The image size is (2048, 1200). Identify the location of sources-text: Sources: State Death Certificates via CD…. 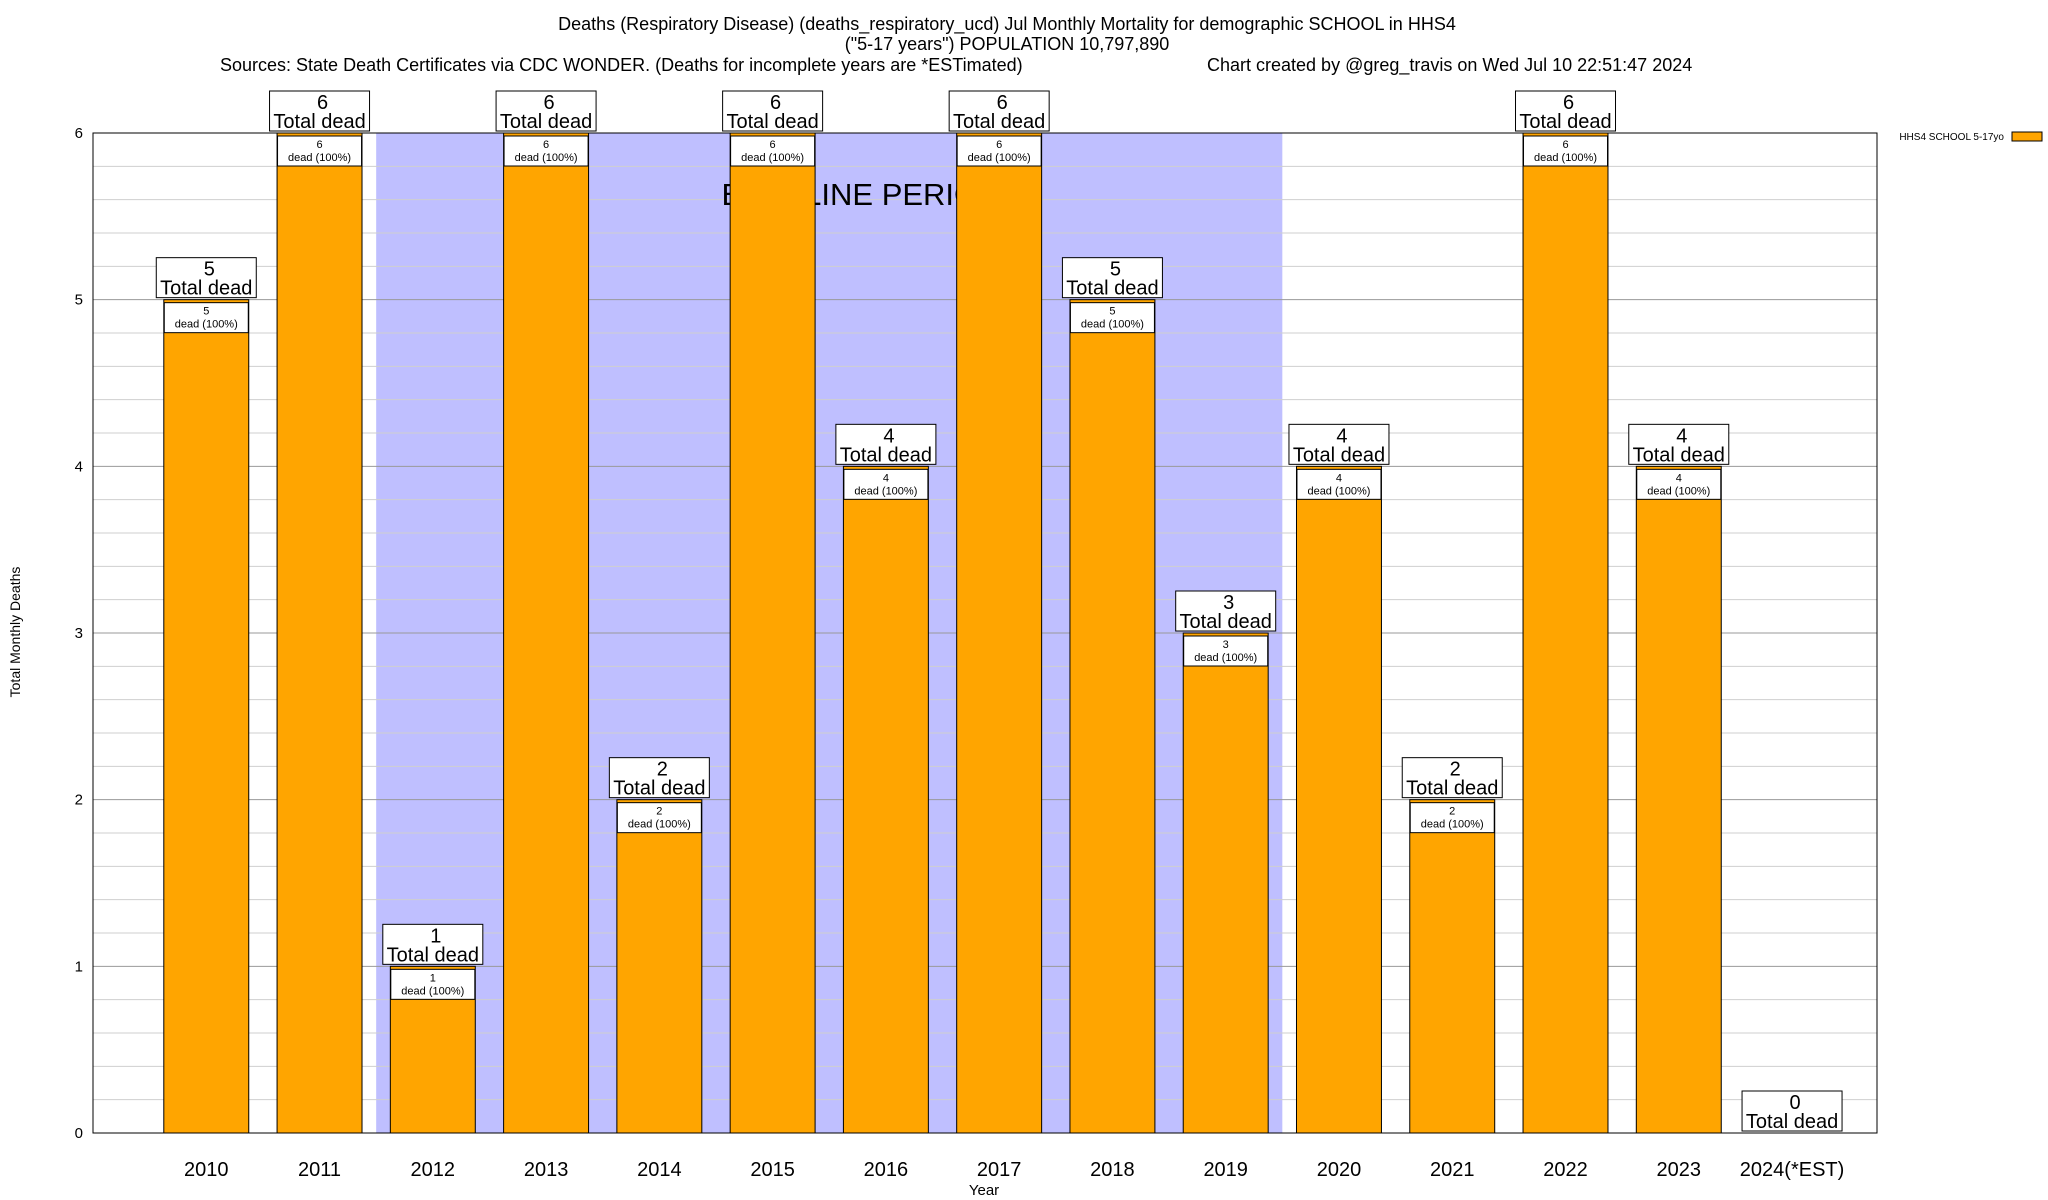
(621, 65).